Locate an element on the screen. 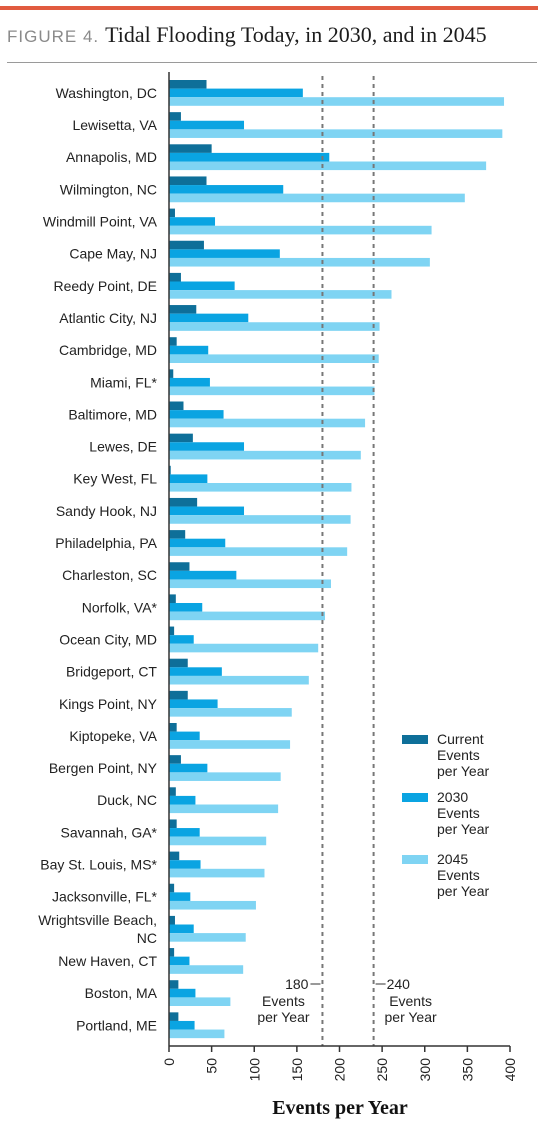 Image resolution: width=545 pixels, height=1125 pixels. category-label: Boston, MA is located at coordinates (121, 993).